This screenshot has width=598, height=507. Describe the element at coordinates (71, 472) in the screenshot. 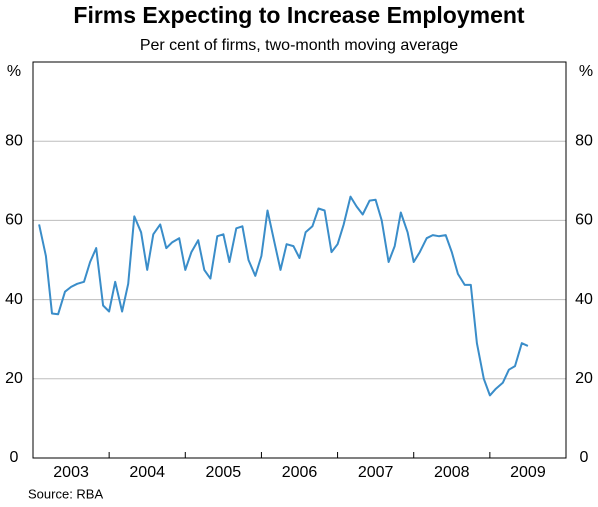

I see `x-tick-label: 2003` at that location.